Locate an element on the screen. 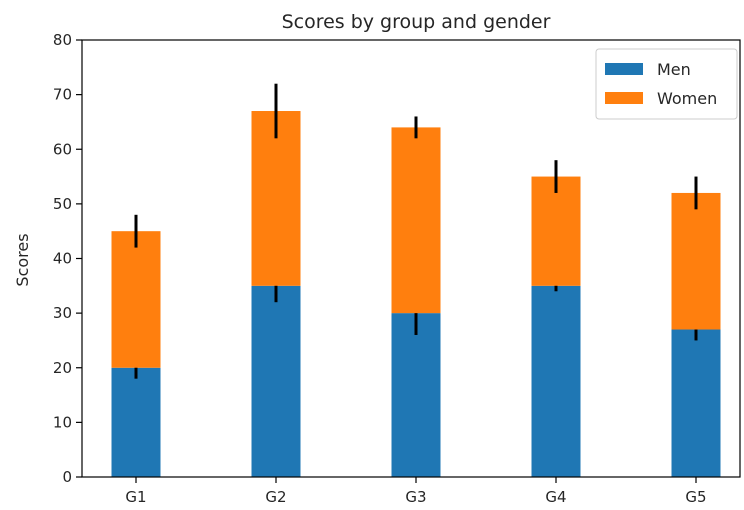 The width and height of the screenshot is (744, 510). bar-women-g5 is located at coordinates (696, 261).